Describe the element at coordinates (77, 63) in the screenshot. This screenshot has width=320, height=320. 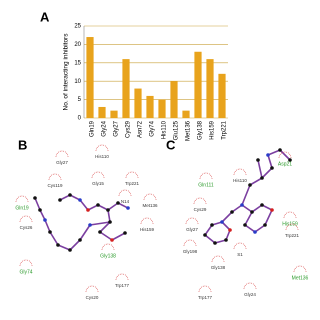
I see `y-tick-label: 15` at that location.